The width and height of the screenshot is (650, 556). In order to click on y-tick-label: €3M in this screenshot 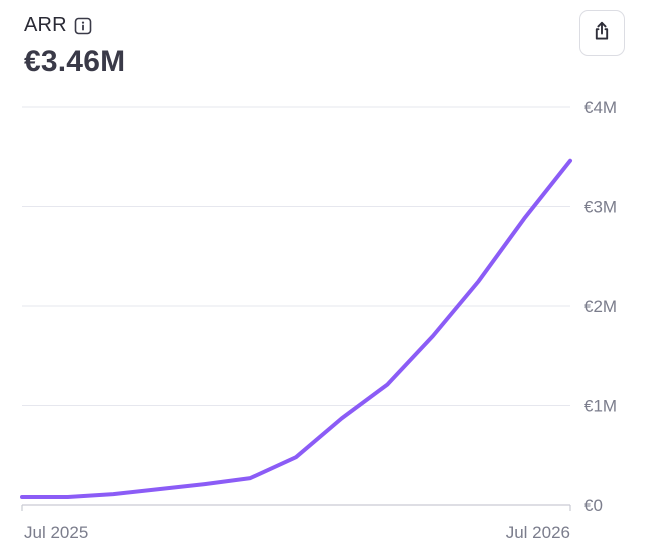, I will do `click(600, 207)`.